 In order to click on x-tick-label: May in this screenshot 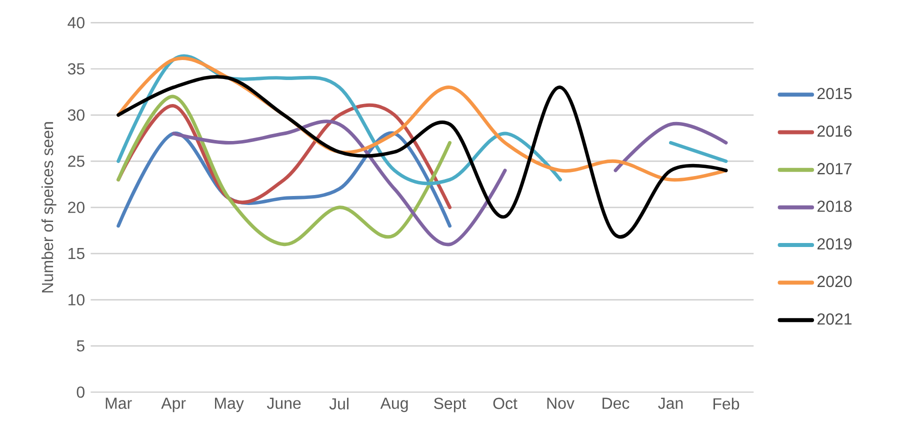, I will do `click(229, 405)`.